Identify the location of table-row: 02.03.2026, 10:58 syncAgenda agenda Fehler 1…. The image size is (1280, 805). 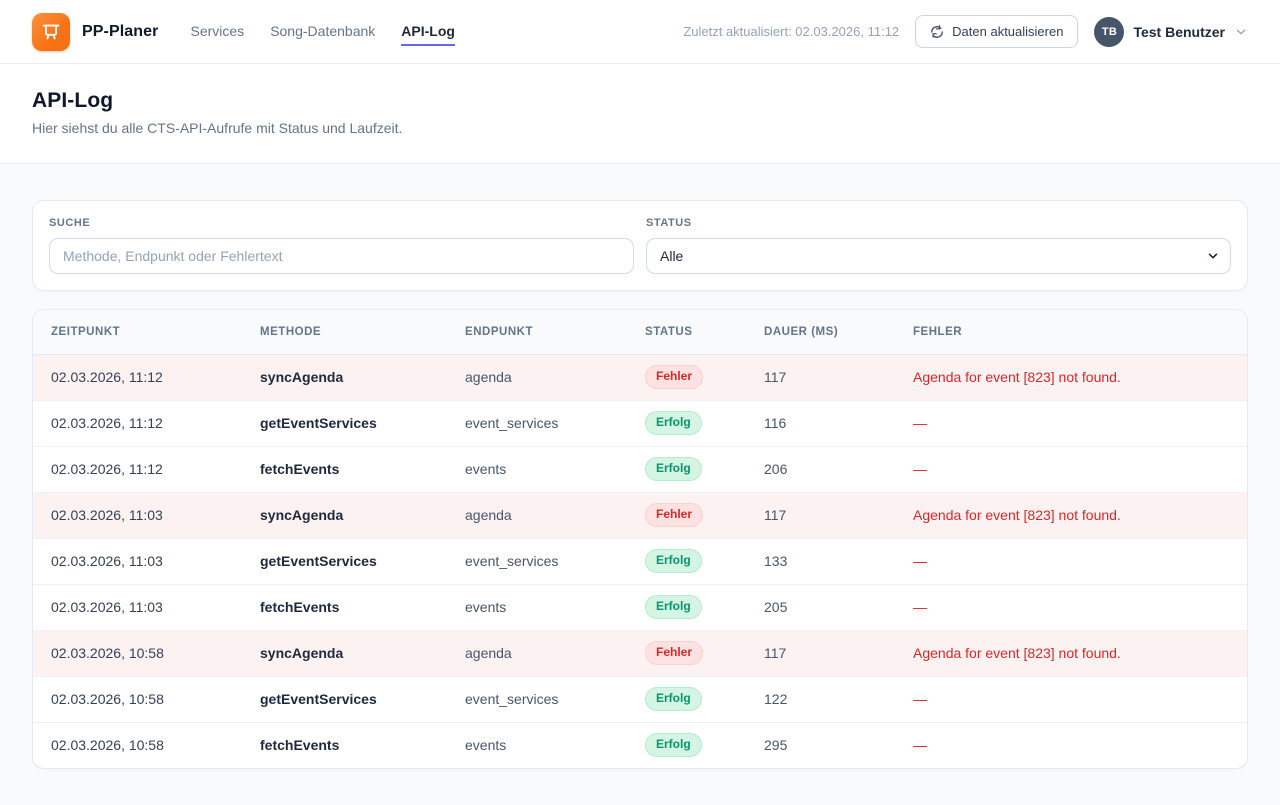
(640, 652).